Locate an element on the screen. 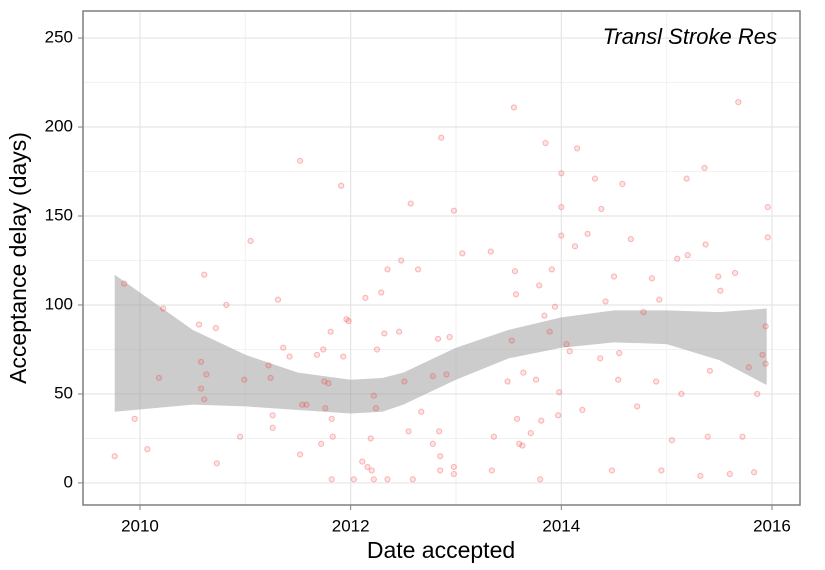 The height and width of the screenshot is (570, 825). annotation: Transl Stroke Res is located at coordinates (690, 36).